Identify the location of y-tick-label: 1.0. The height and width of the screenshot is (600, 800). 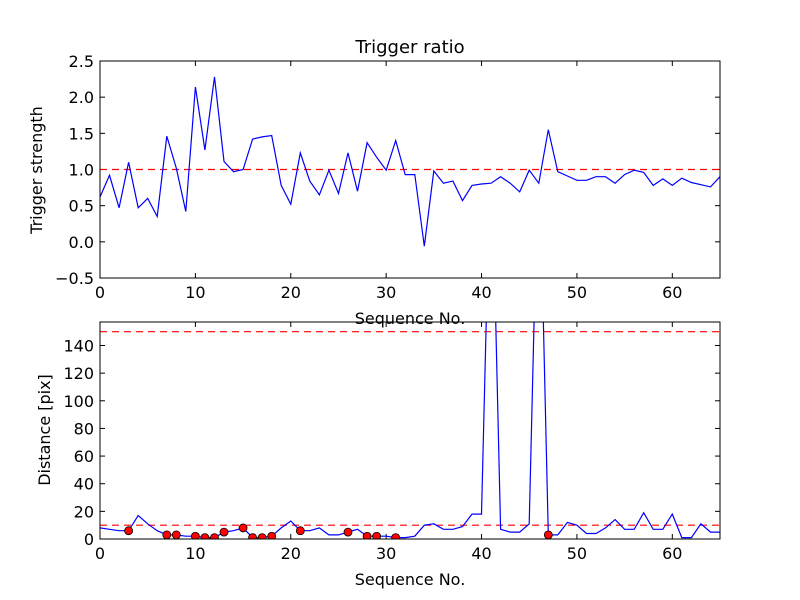
(81, 170).